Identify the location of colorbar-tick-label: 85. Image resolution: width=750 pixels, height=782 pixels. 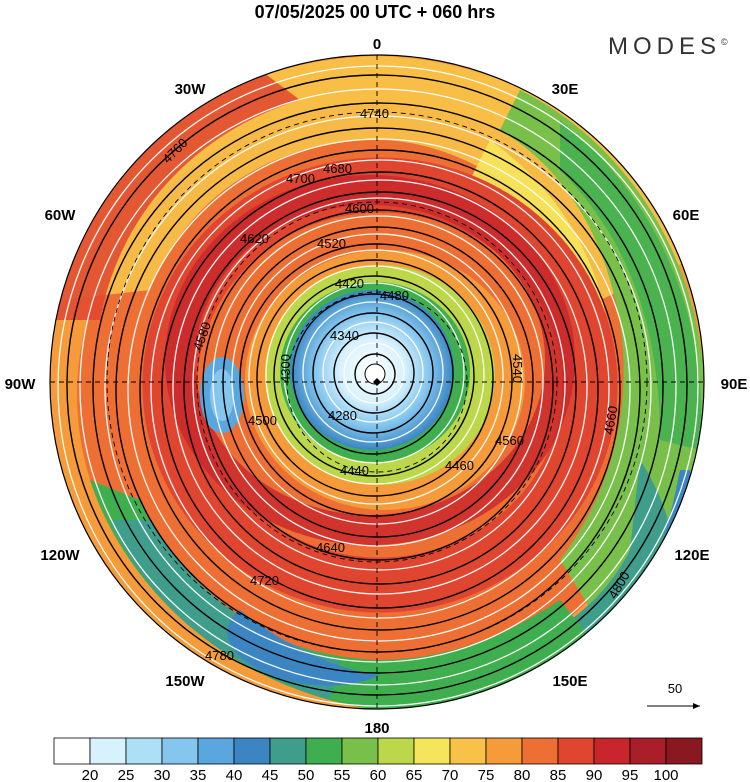
(558, 774).